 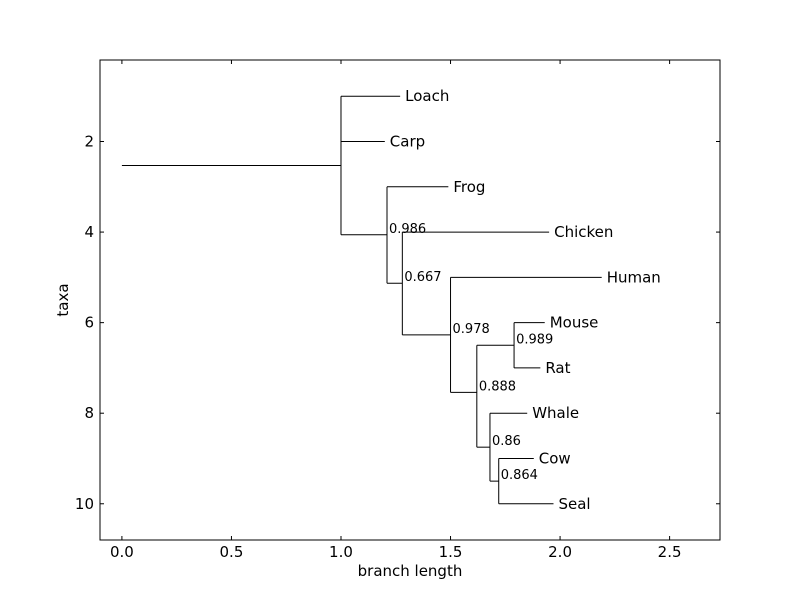 I want to click on y-tick-label: 4, so click(x=89, y=232).